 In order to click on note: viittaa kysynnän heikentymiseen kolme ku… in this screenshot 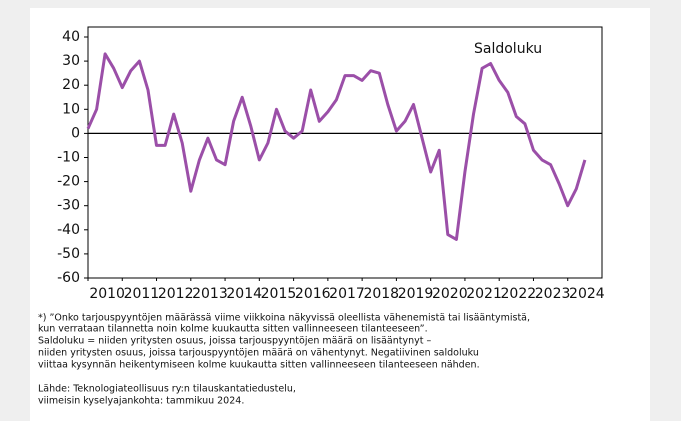, I will do `click(259, 365)`.